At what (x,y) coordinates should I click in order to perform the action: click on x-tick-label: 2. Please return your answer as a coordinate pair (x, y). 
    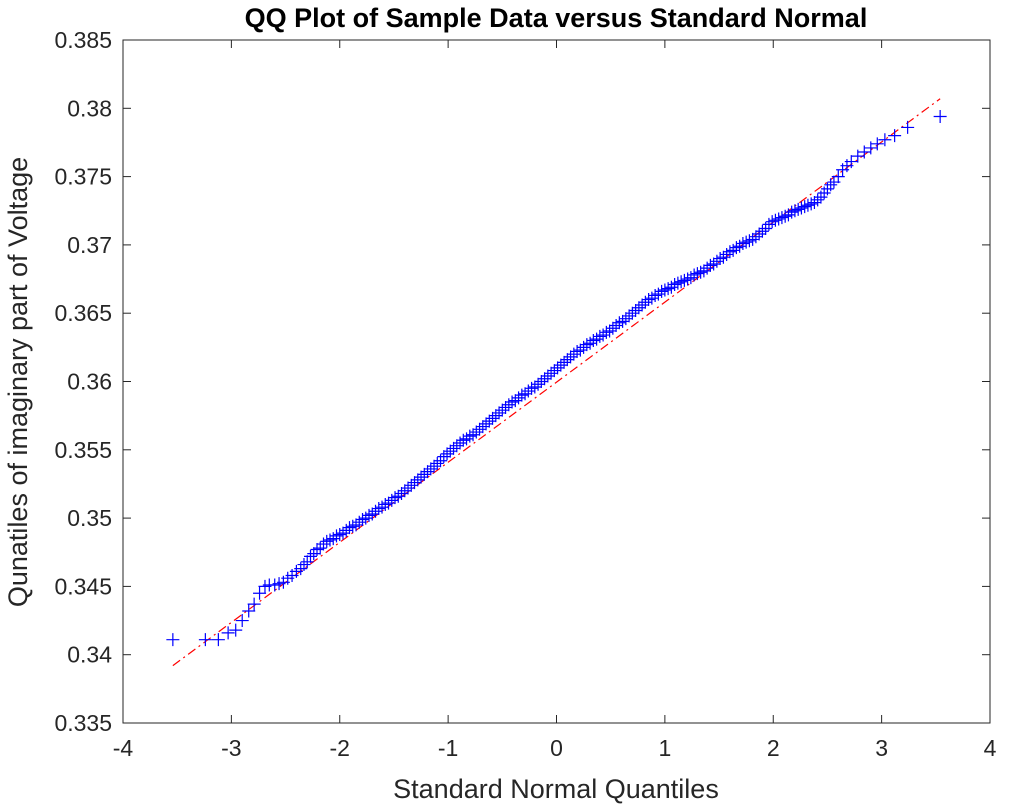
    Looking at the image, I should click on (773, 748).